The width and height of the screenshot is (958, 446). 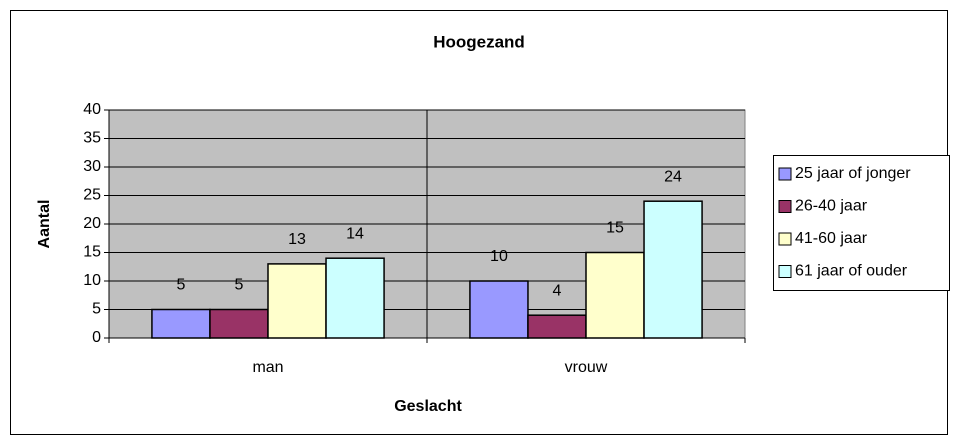 I want to click on y-tick-label: 5, so click(x=96, y=309).